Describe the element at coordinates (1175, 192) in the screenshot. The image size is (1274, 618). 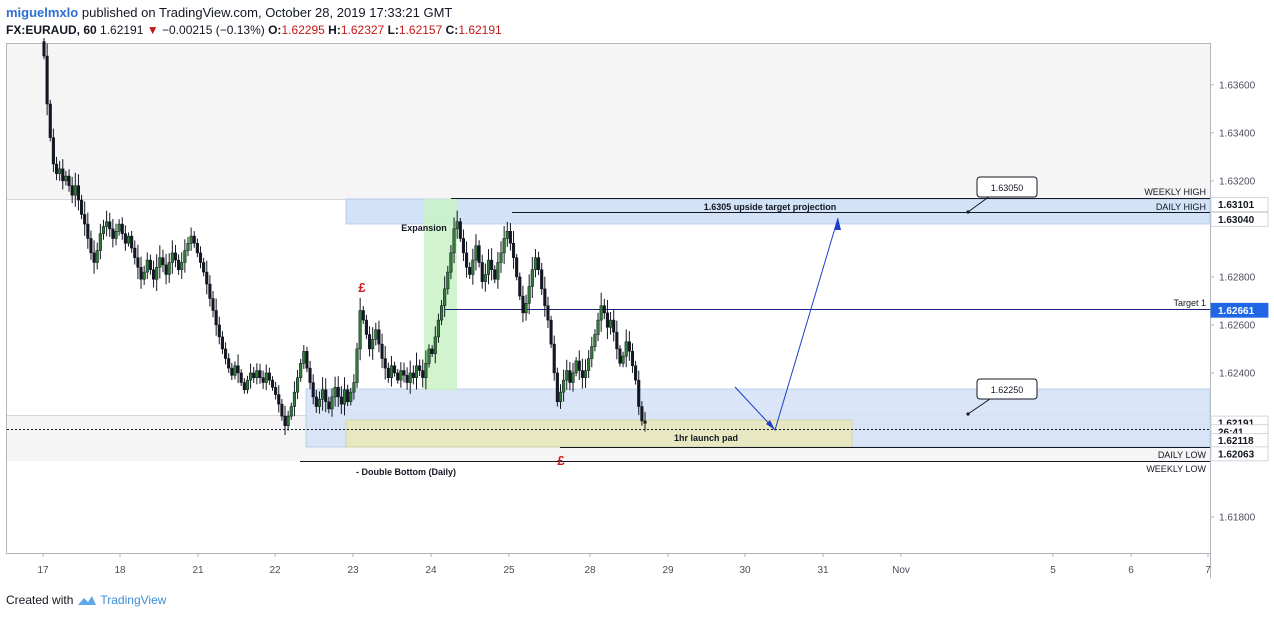
I see `level-label-weekly-high: WEEKLY HIGH` at that location.